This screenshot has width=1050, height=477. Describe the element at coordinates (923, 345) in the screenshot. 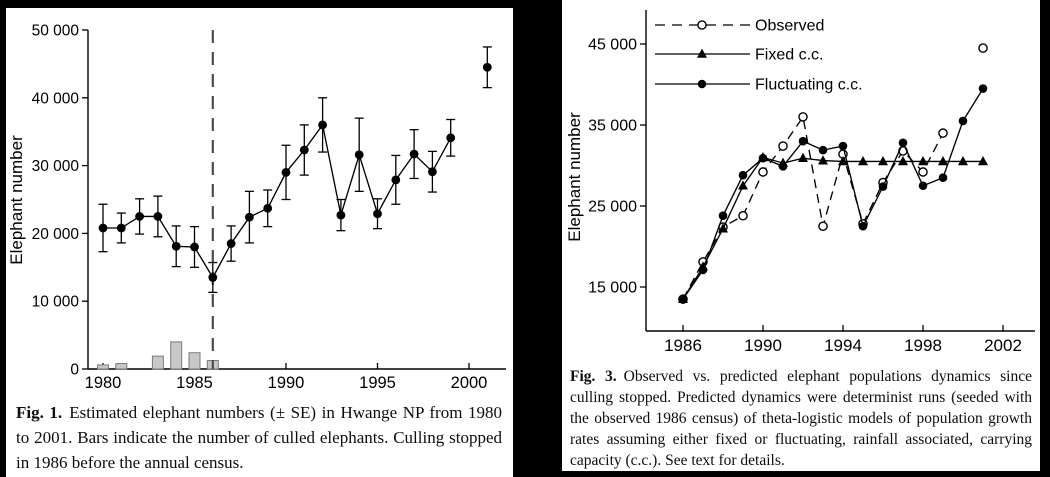

I see `x-tick-label: 1998` at that location.